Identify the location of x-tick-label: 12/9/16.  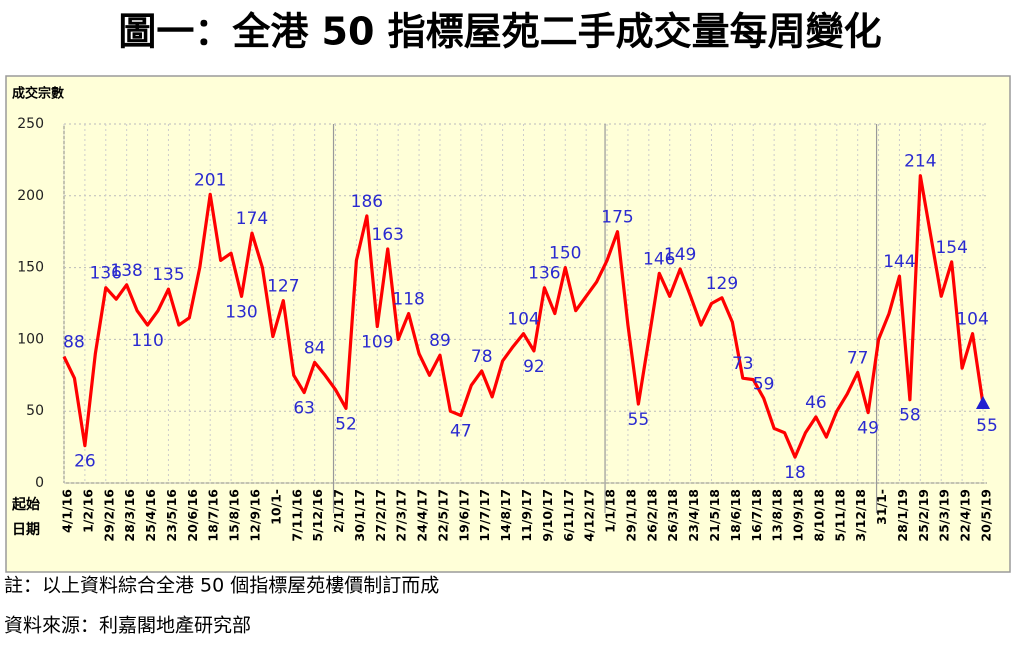
(254, 515).